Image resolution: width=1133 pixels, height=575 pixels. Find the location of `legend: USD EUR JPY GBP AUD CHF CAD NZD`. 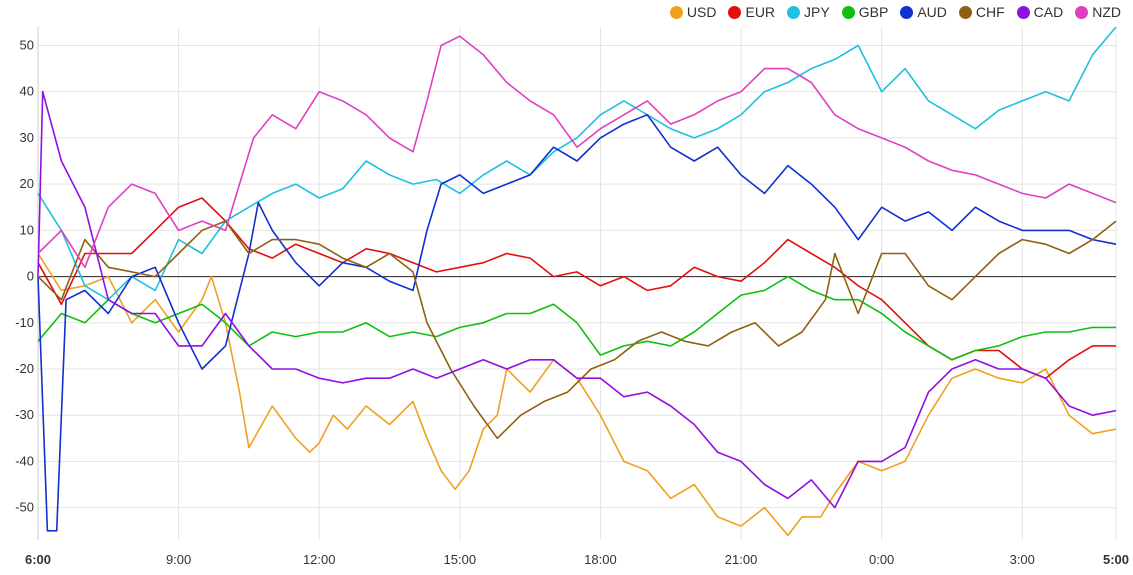

legend: USD EUR JPY GBP AUD CHF CAD NZD is located at coordinates (895, 12).